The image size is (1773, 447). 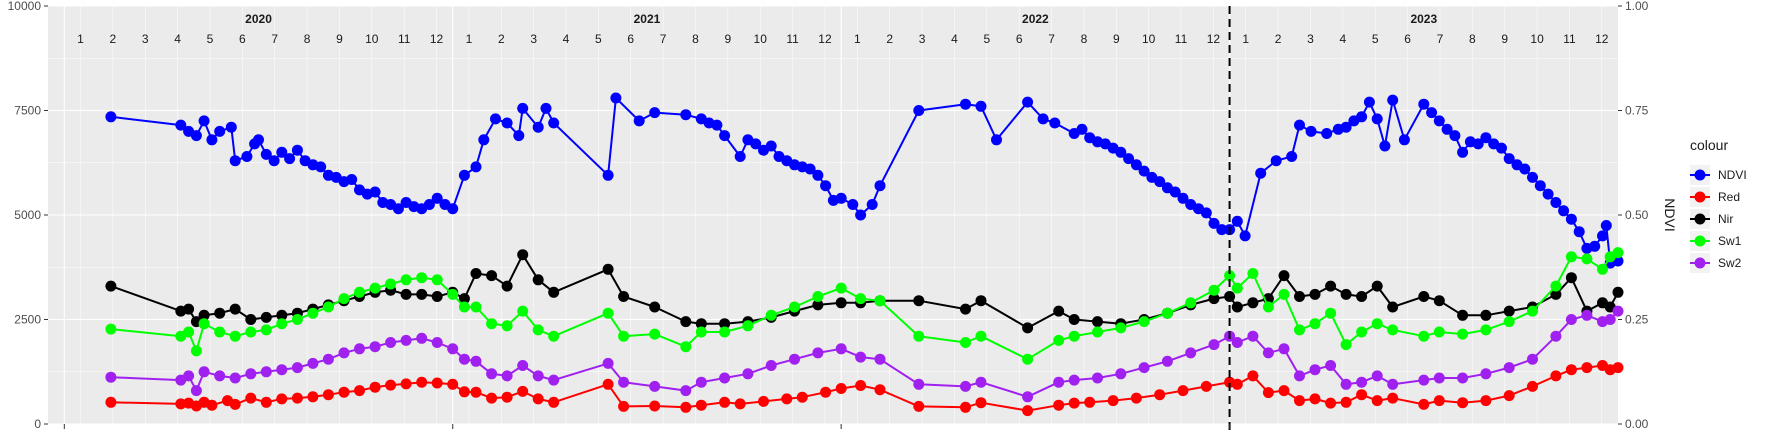 I want to click on right-axis-tick-label: 0.50, so click(x=1637, y=215).